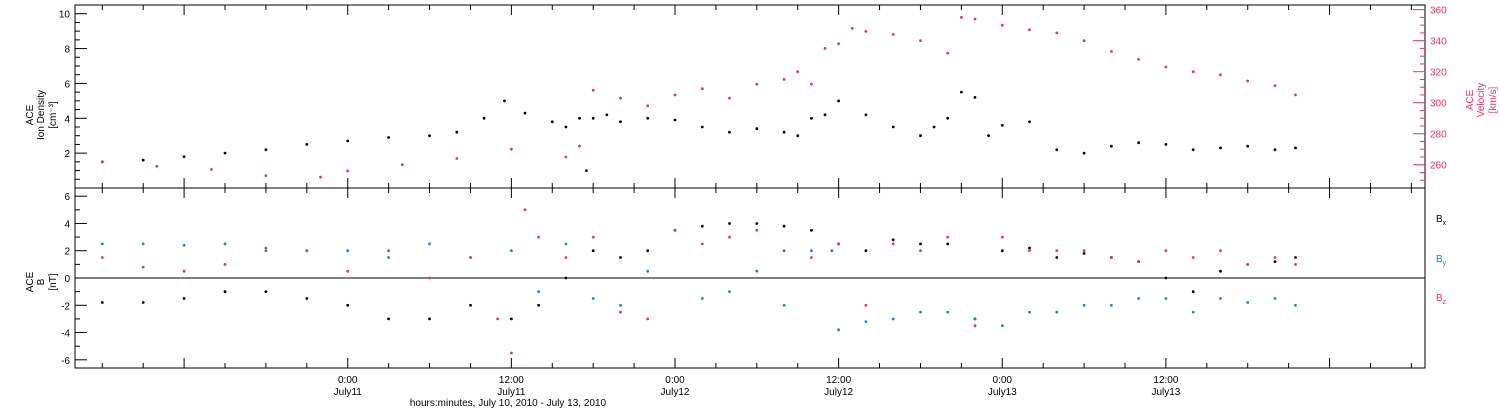 This screenshot has width=1500, height=410. Describe the element at coordinates (1438, 73) in the screenshot. I see `velocity-tick-label: 320` at that location.